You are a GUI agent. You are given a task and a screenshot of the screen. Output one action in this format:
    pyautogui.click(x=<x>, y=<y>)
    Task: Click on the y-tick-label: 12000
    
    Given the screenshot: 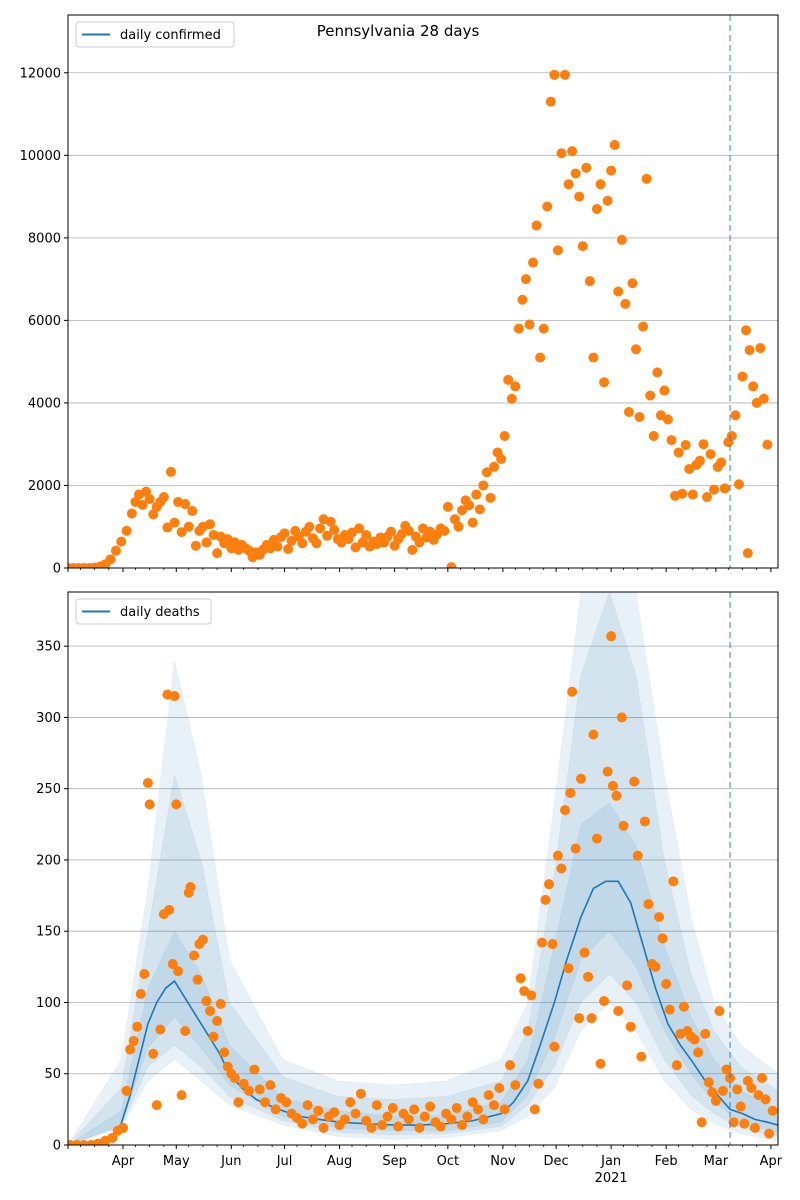 What is the action you would take?
    pyautogui.click(x=40, y=73)
    